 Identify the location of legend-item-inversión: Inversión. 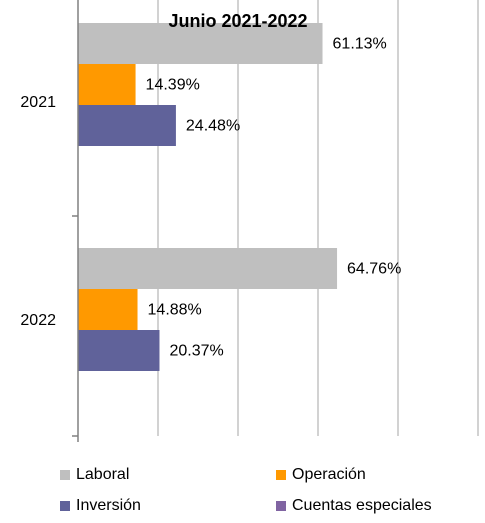
(100, 506).